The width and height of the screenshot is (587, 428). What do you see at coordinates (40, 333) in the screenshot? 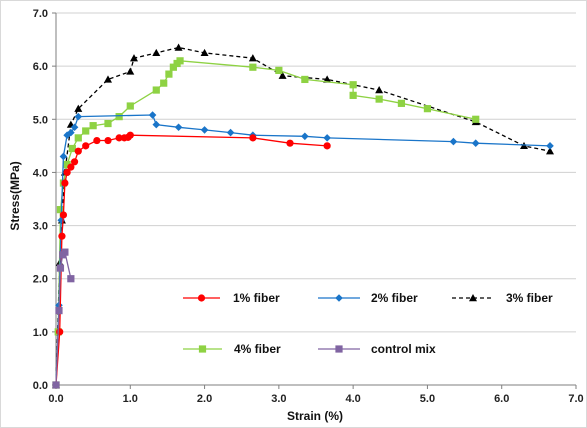
I see `y-tick-label: 1.0` at bounding box center [40, 333].